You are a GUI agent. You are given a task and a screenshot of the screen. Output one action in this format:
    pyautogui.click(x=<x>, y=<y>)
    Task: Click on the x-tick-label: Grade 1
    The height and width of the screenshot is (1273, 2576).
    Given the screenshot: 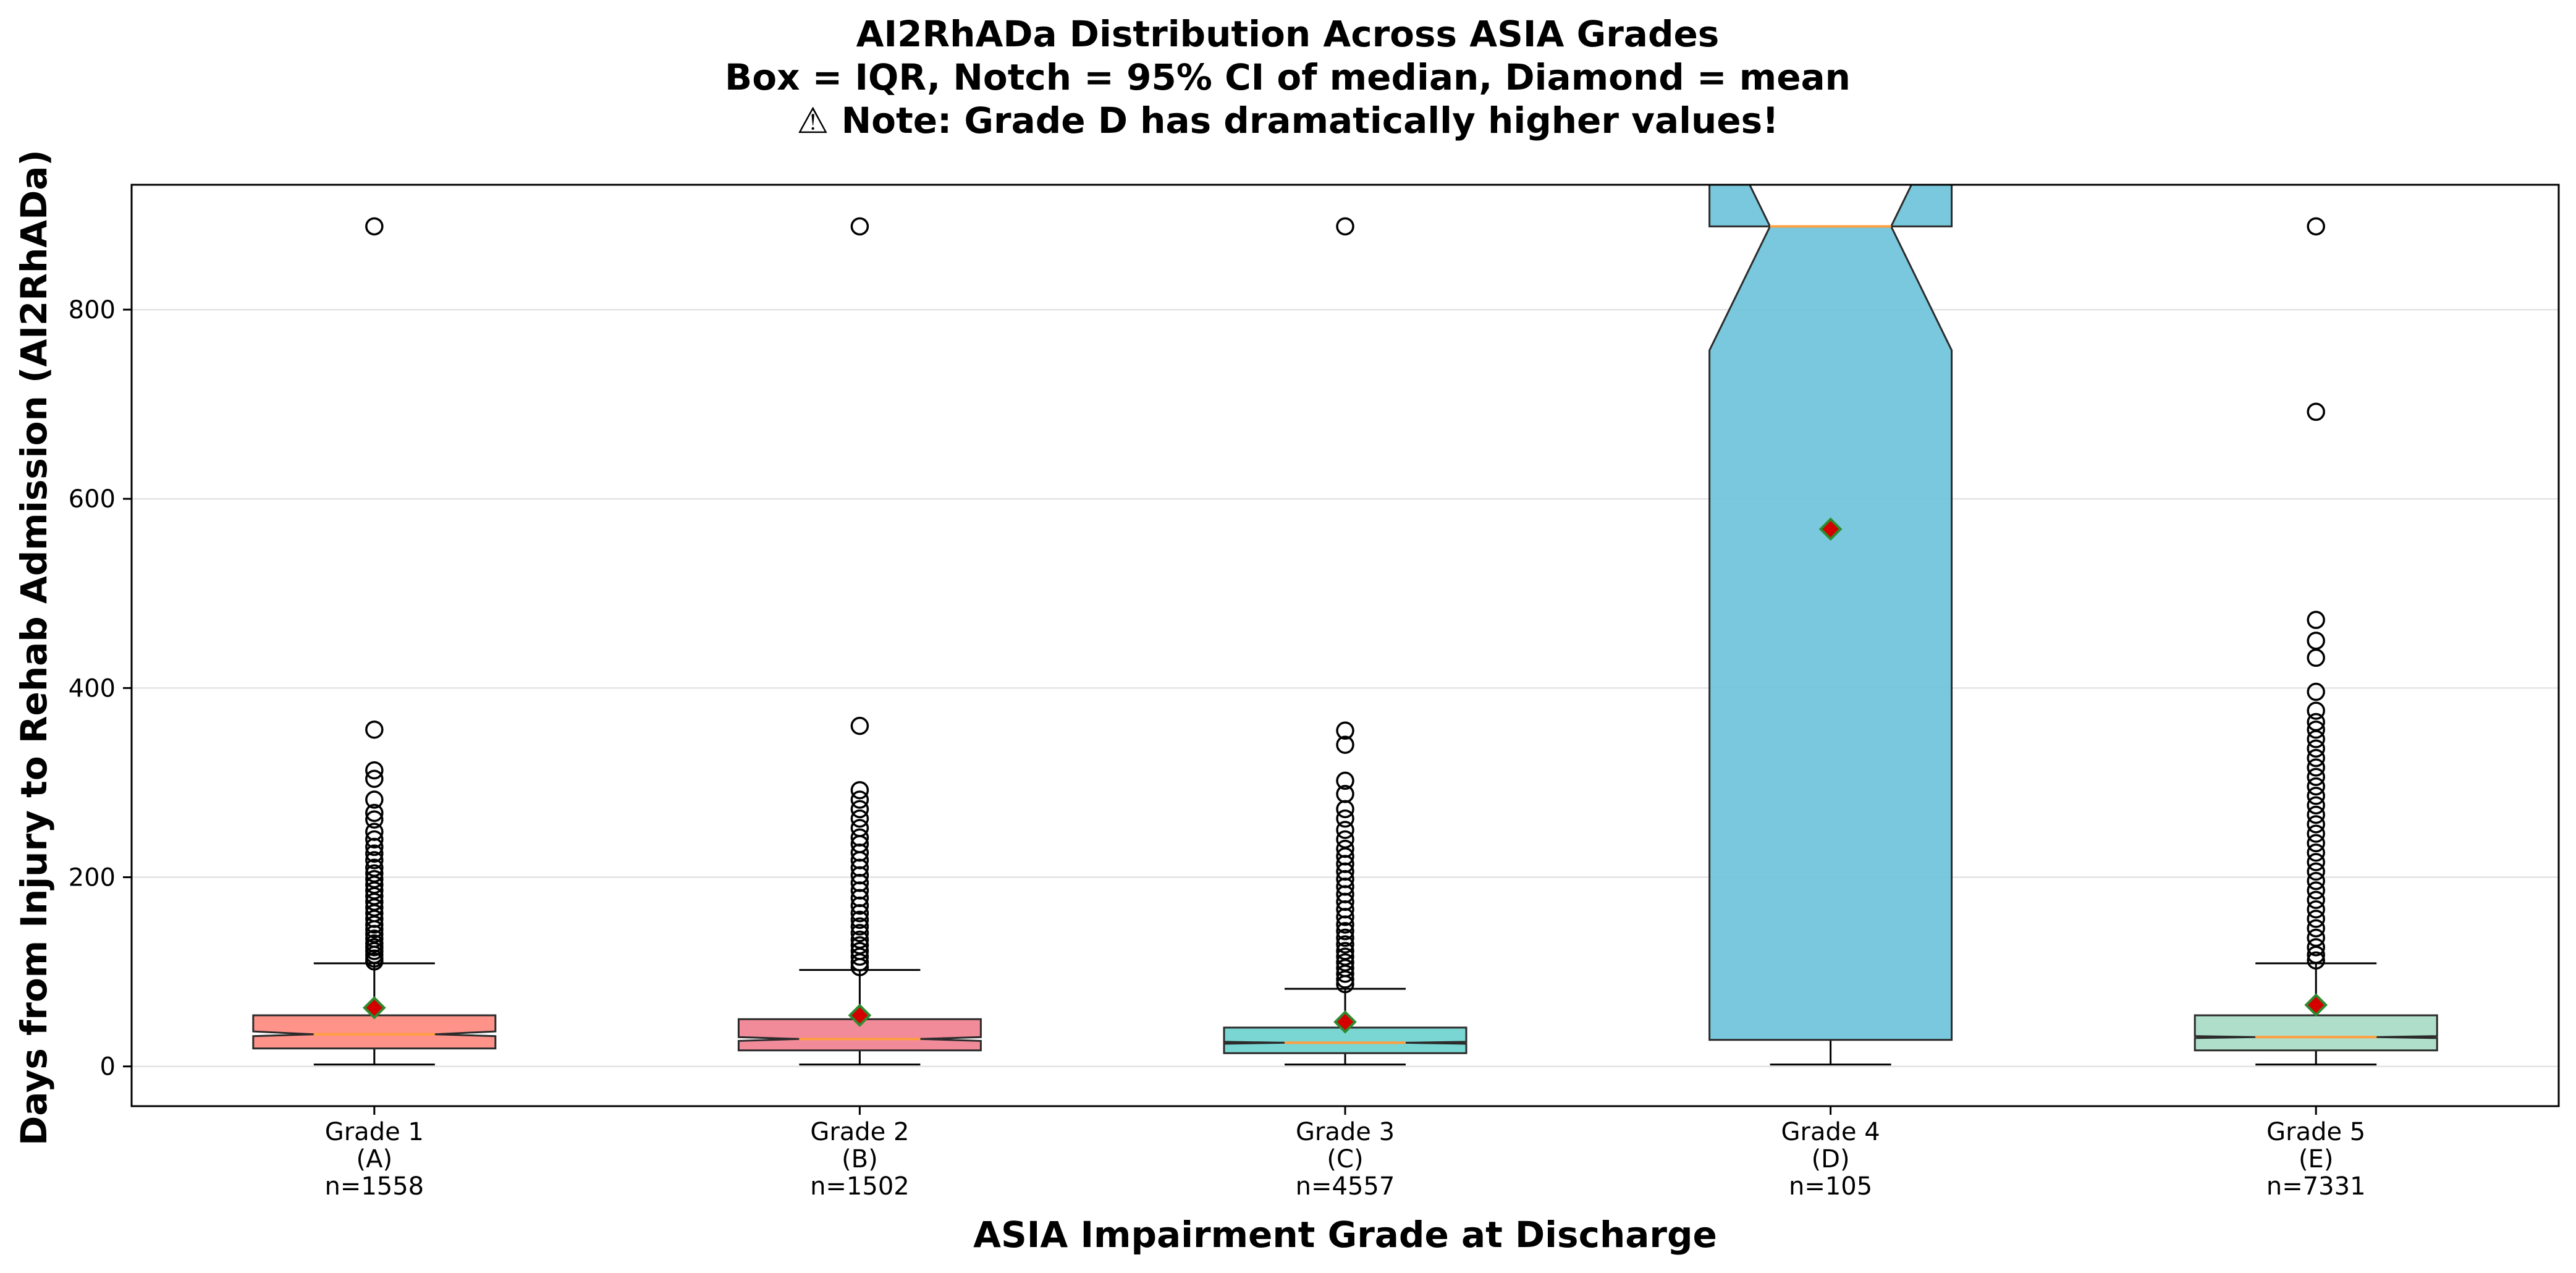 What is the action you would take?
    pyautogui.click(x=374, y=1132)
    